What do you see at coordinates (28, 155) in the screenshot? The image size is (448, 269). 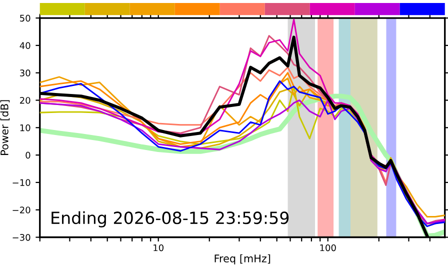 I see `y-tick-label: 0` at bounding box center [28, 155].